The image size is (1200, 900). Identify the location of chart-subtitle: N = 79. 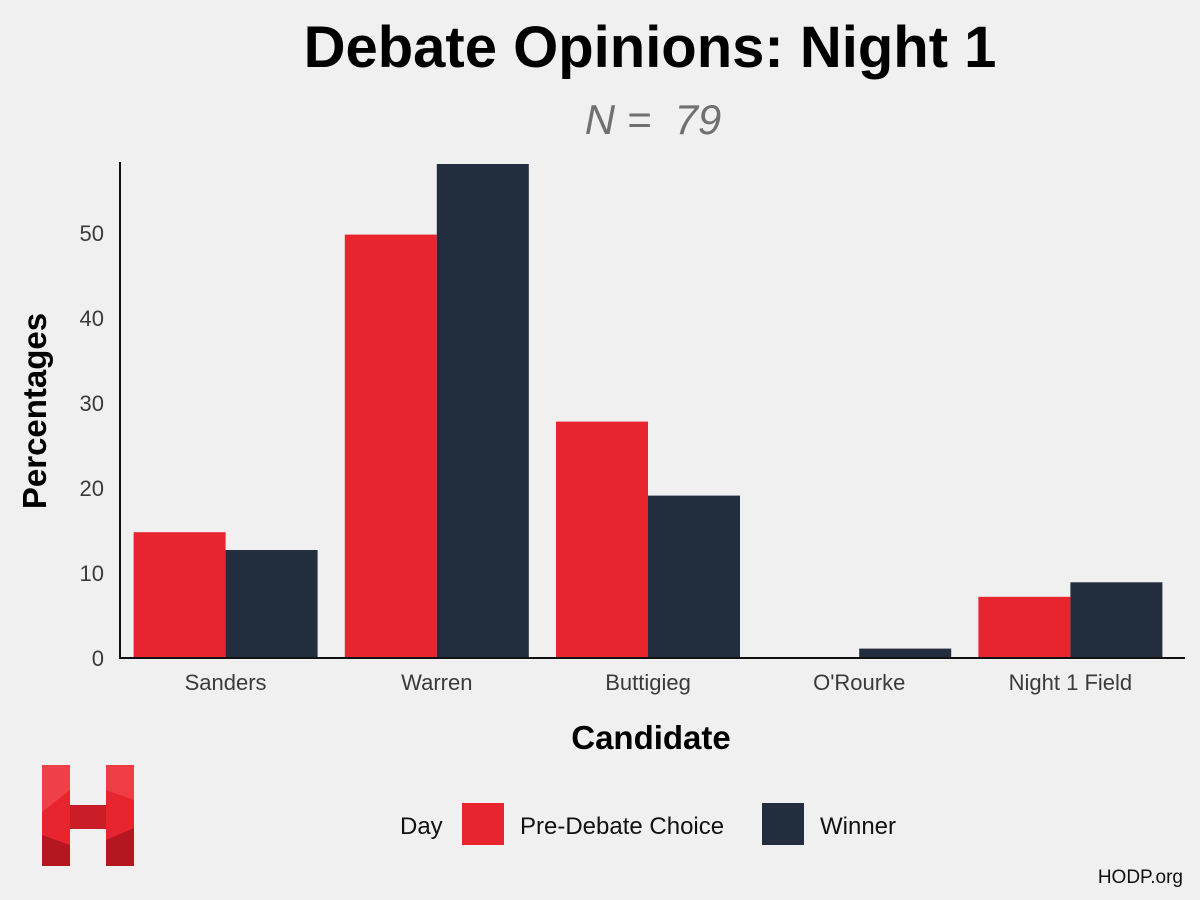
(653, 119).